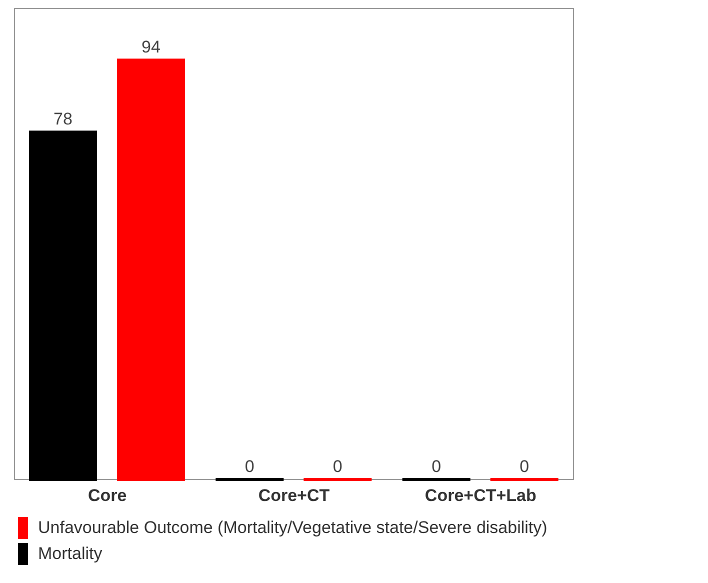  Describe the element at coordinates (293, 528) in the screenshot. I see `legend-label: Unfavourable Outcome (Mortality/Vegetative state/Severe disability)` at that location.